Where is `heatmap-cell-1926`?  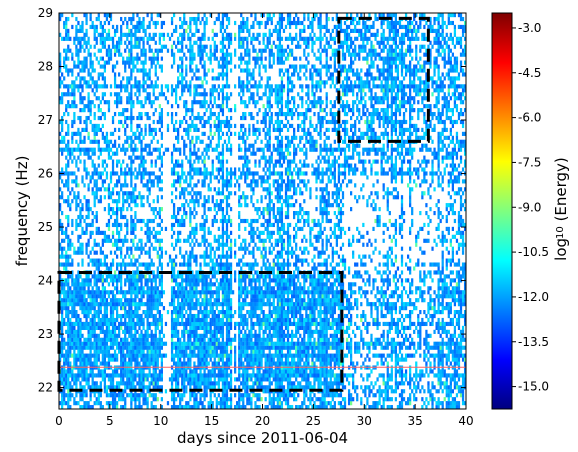
heatmap-cell-1926 is located at coordinates (129, 280).